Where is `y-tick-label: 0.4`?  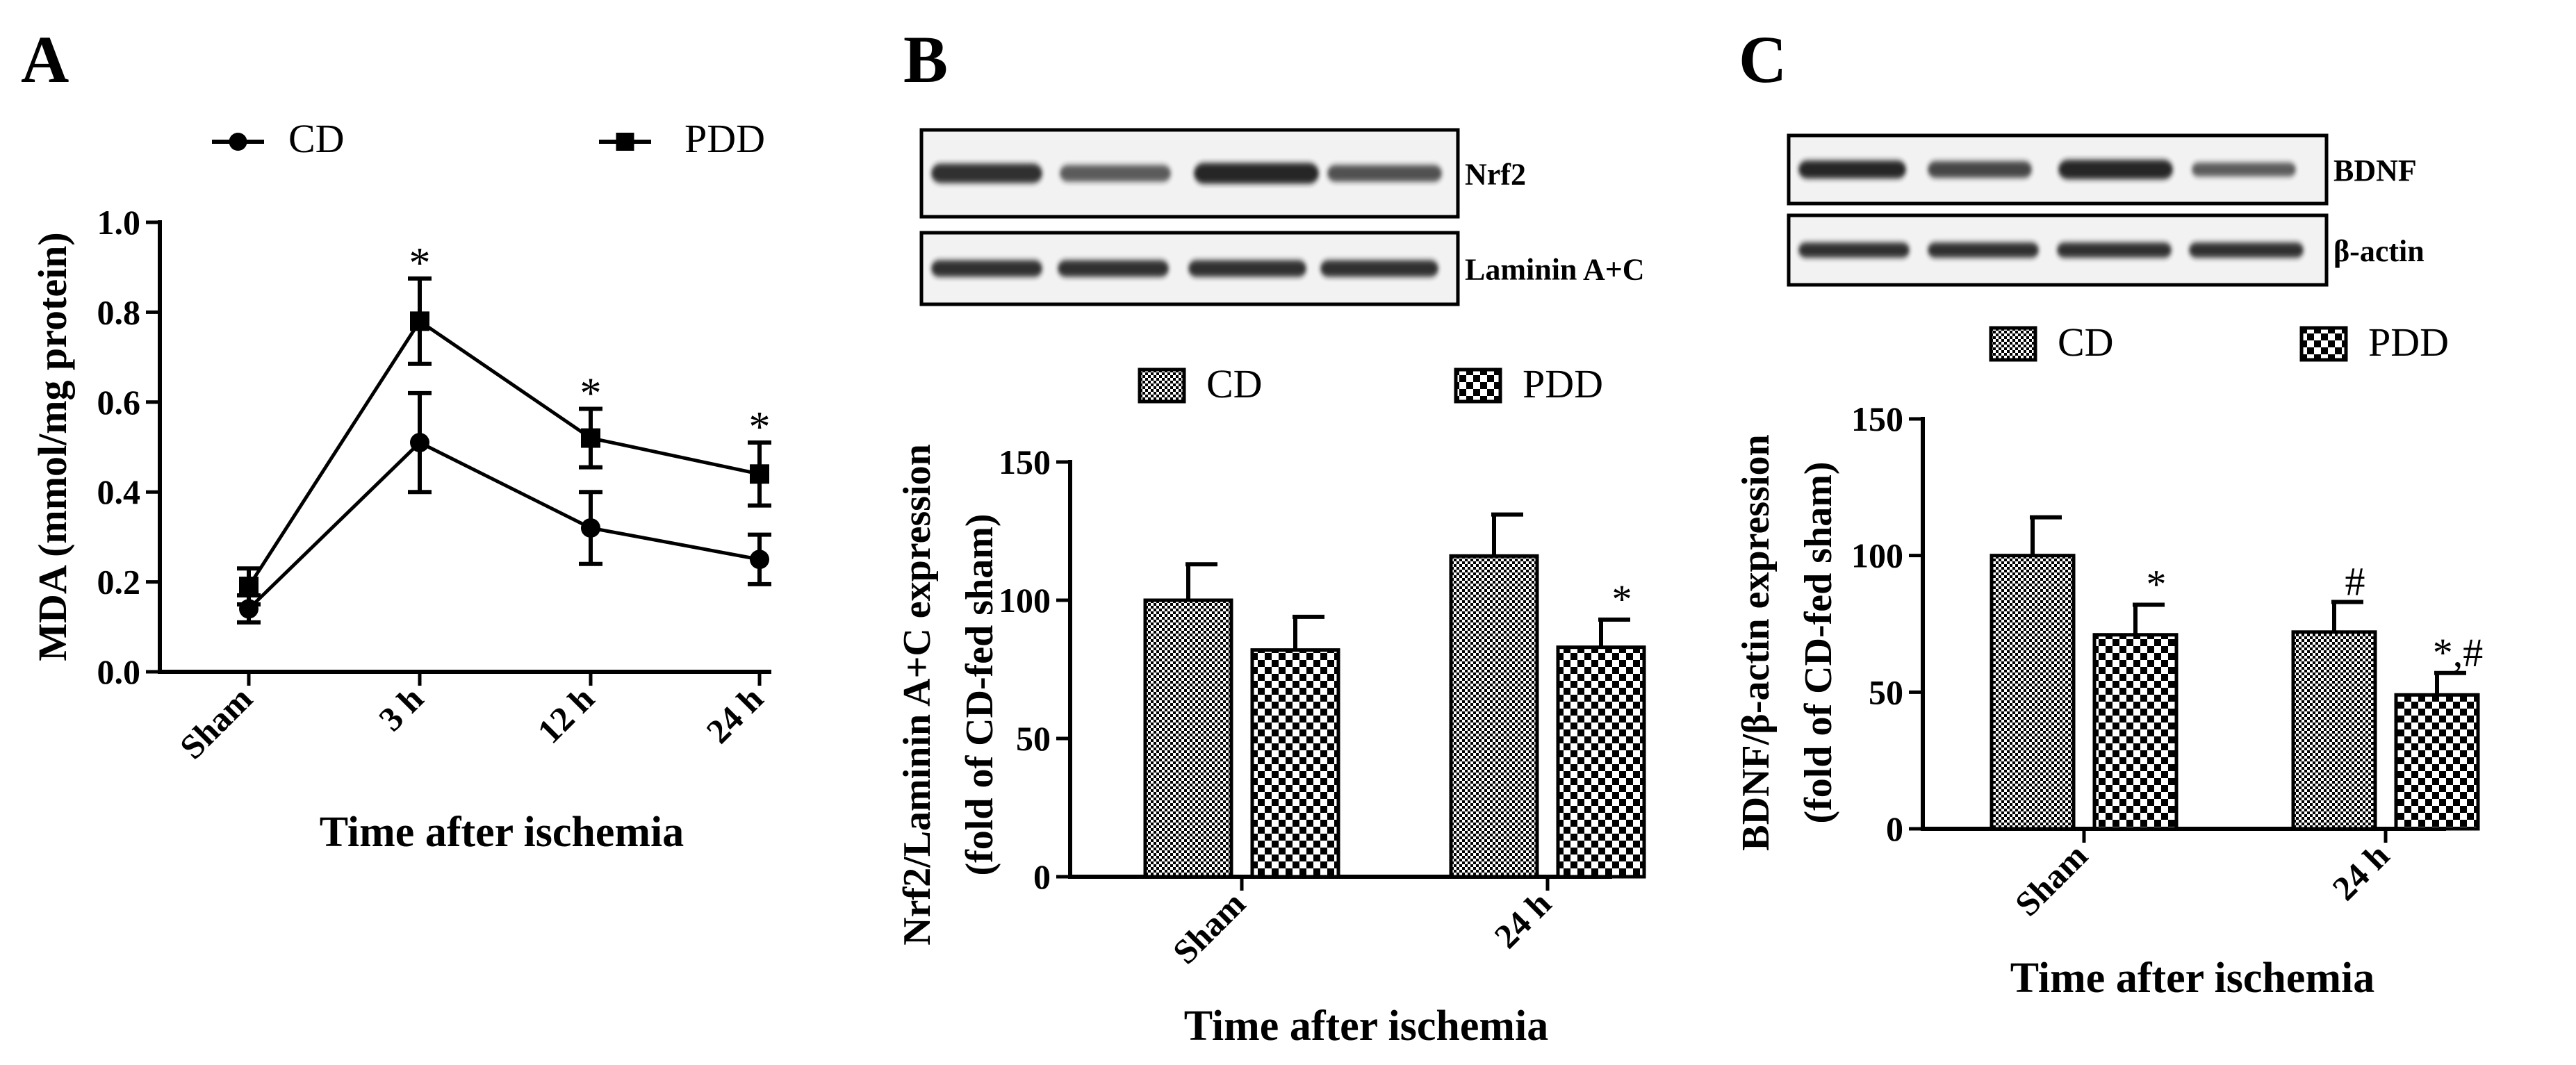
y-tick-label: 0.4 is located at coordinates (119, 492).